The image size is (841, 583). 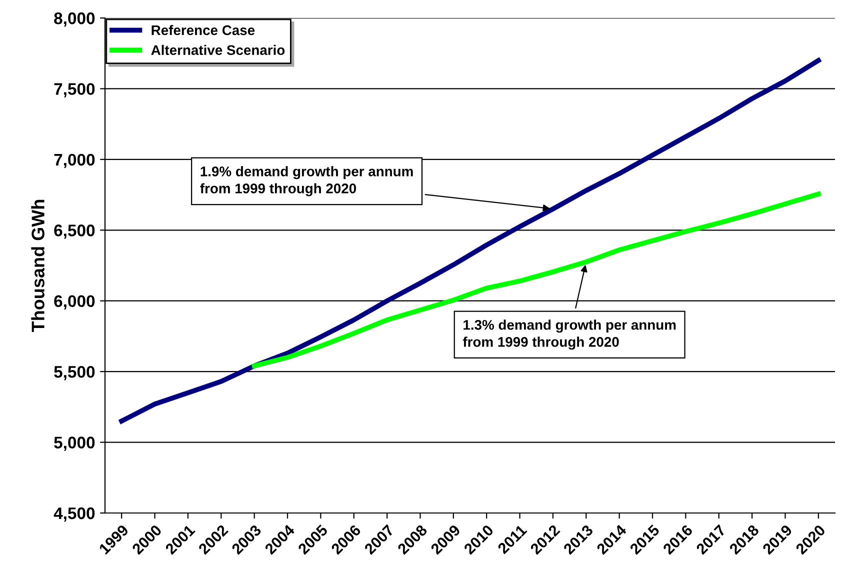 What do you see at coordinates (74, 90) in the screenshot?
I see `y-tick-label: 7,500` at bounding box center [74, 90].